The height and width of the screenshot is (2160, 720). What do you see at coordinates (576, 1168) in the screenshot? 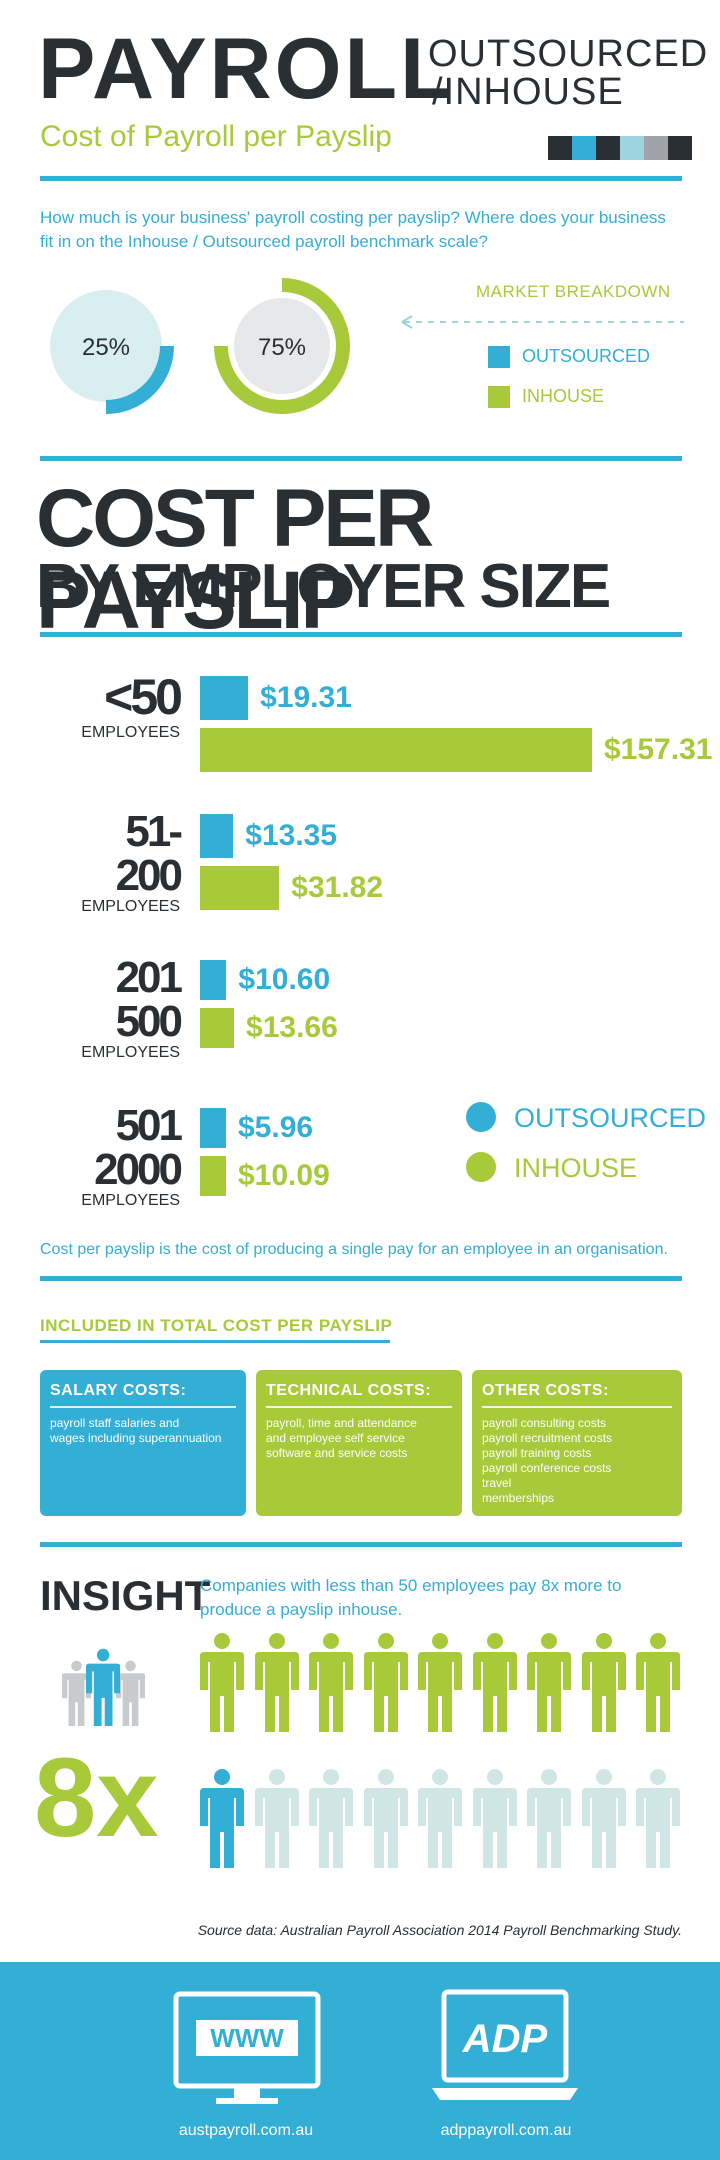
I see `chart-legend-inhouse-label: INHOUSE` at bounding box center [576, 1168].